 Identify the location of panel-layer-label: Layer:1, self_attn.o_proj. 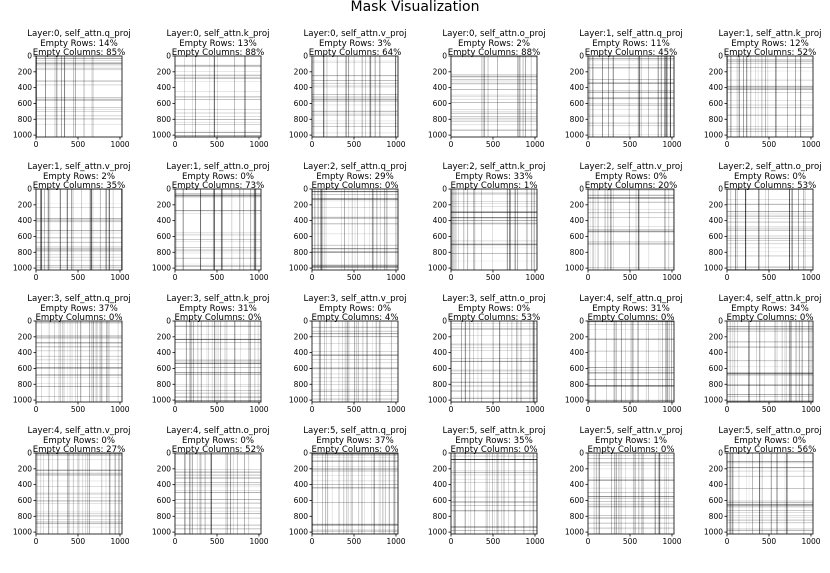
(218, 167).